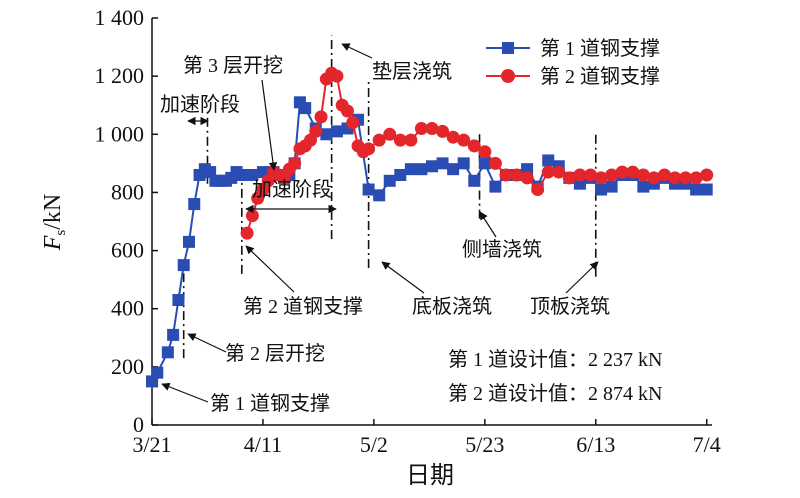 Image resolution: width=800 pixels, height=498 pixels. What do you see at coordinates (270, 403) in the screenshot?
I see `annotation-first-brace: 第 1 道钢支撑` at bounding box center [270, 403].